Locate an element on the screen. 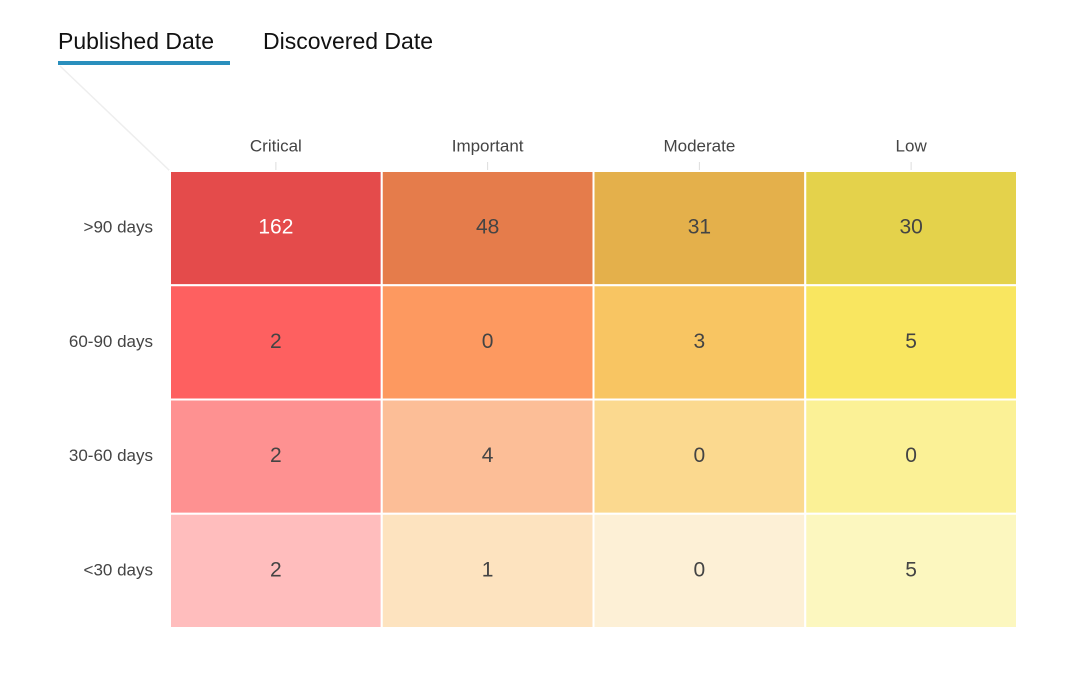  tab-published: Published Date is located at coordinates (136, 41).